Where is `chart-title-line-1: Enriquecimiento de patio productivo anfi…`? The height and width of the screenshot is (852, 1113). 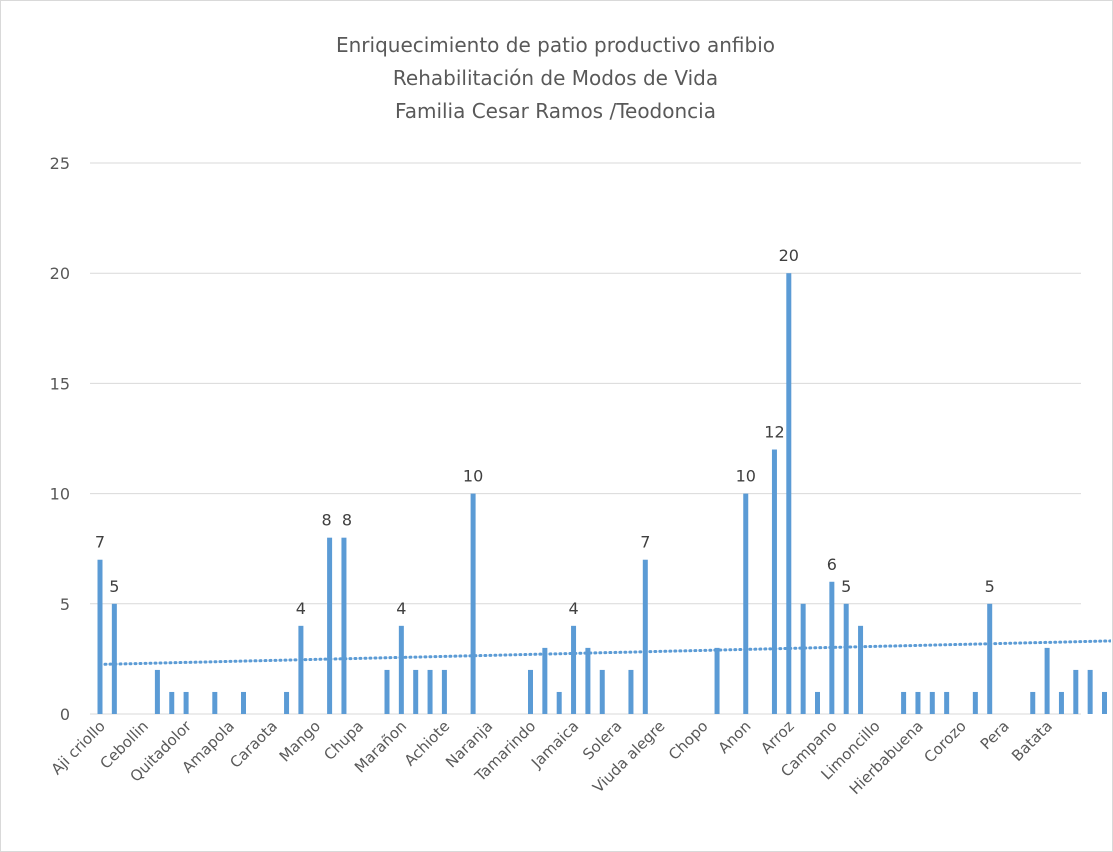
chart-title-line-1: Enriquecimiento de patio productivo anfi… is located at coordinates (555, 45).